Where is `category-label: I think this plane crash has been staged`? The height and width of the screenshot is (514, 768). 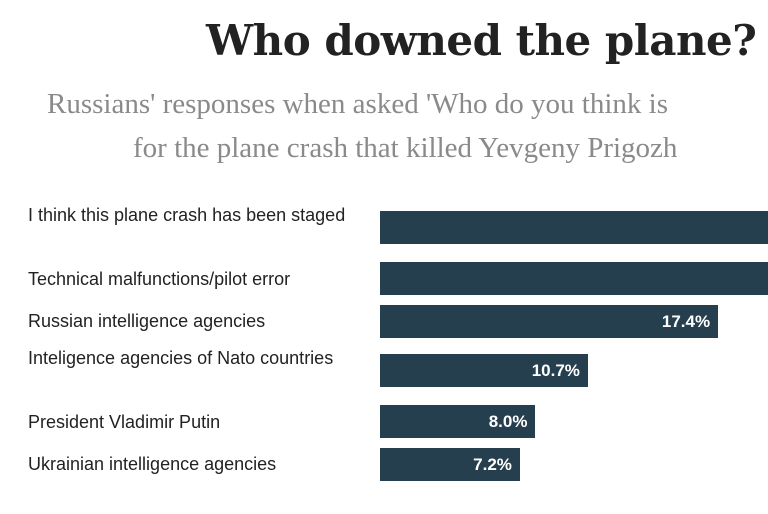 category-label: I think this plane crash has been staged is located at coordinates (187, 215).